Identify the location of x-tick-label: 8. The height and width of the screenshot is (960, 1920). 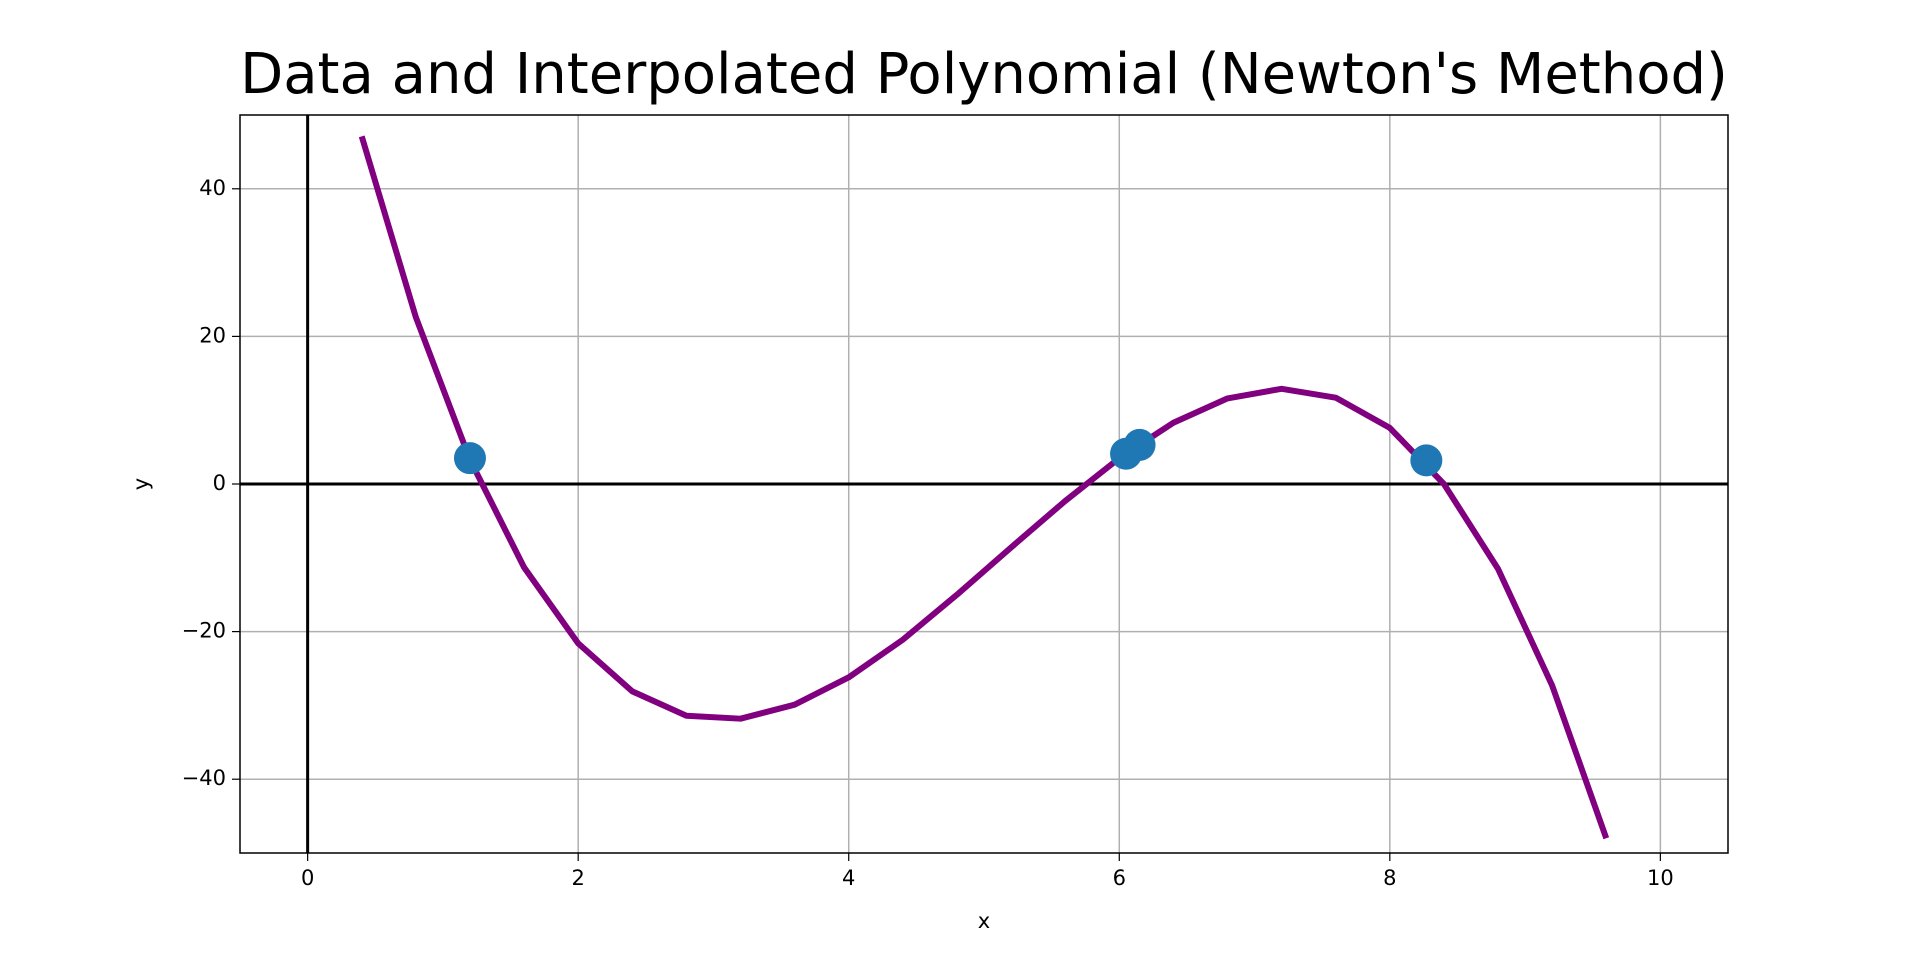
(1389, 878).